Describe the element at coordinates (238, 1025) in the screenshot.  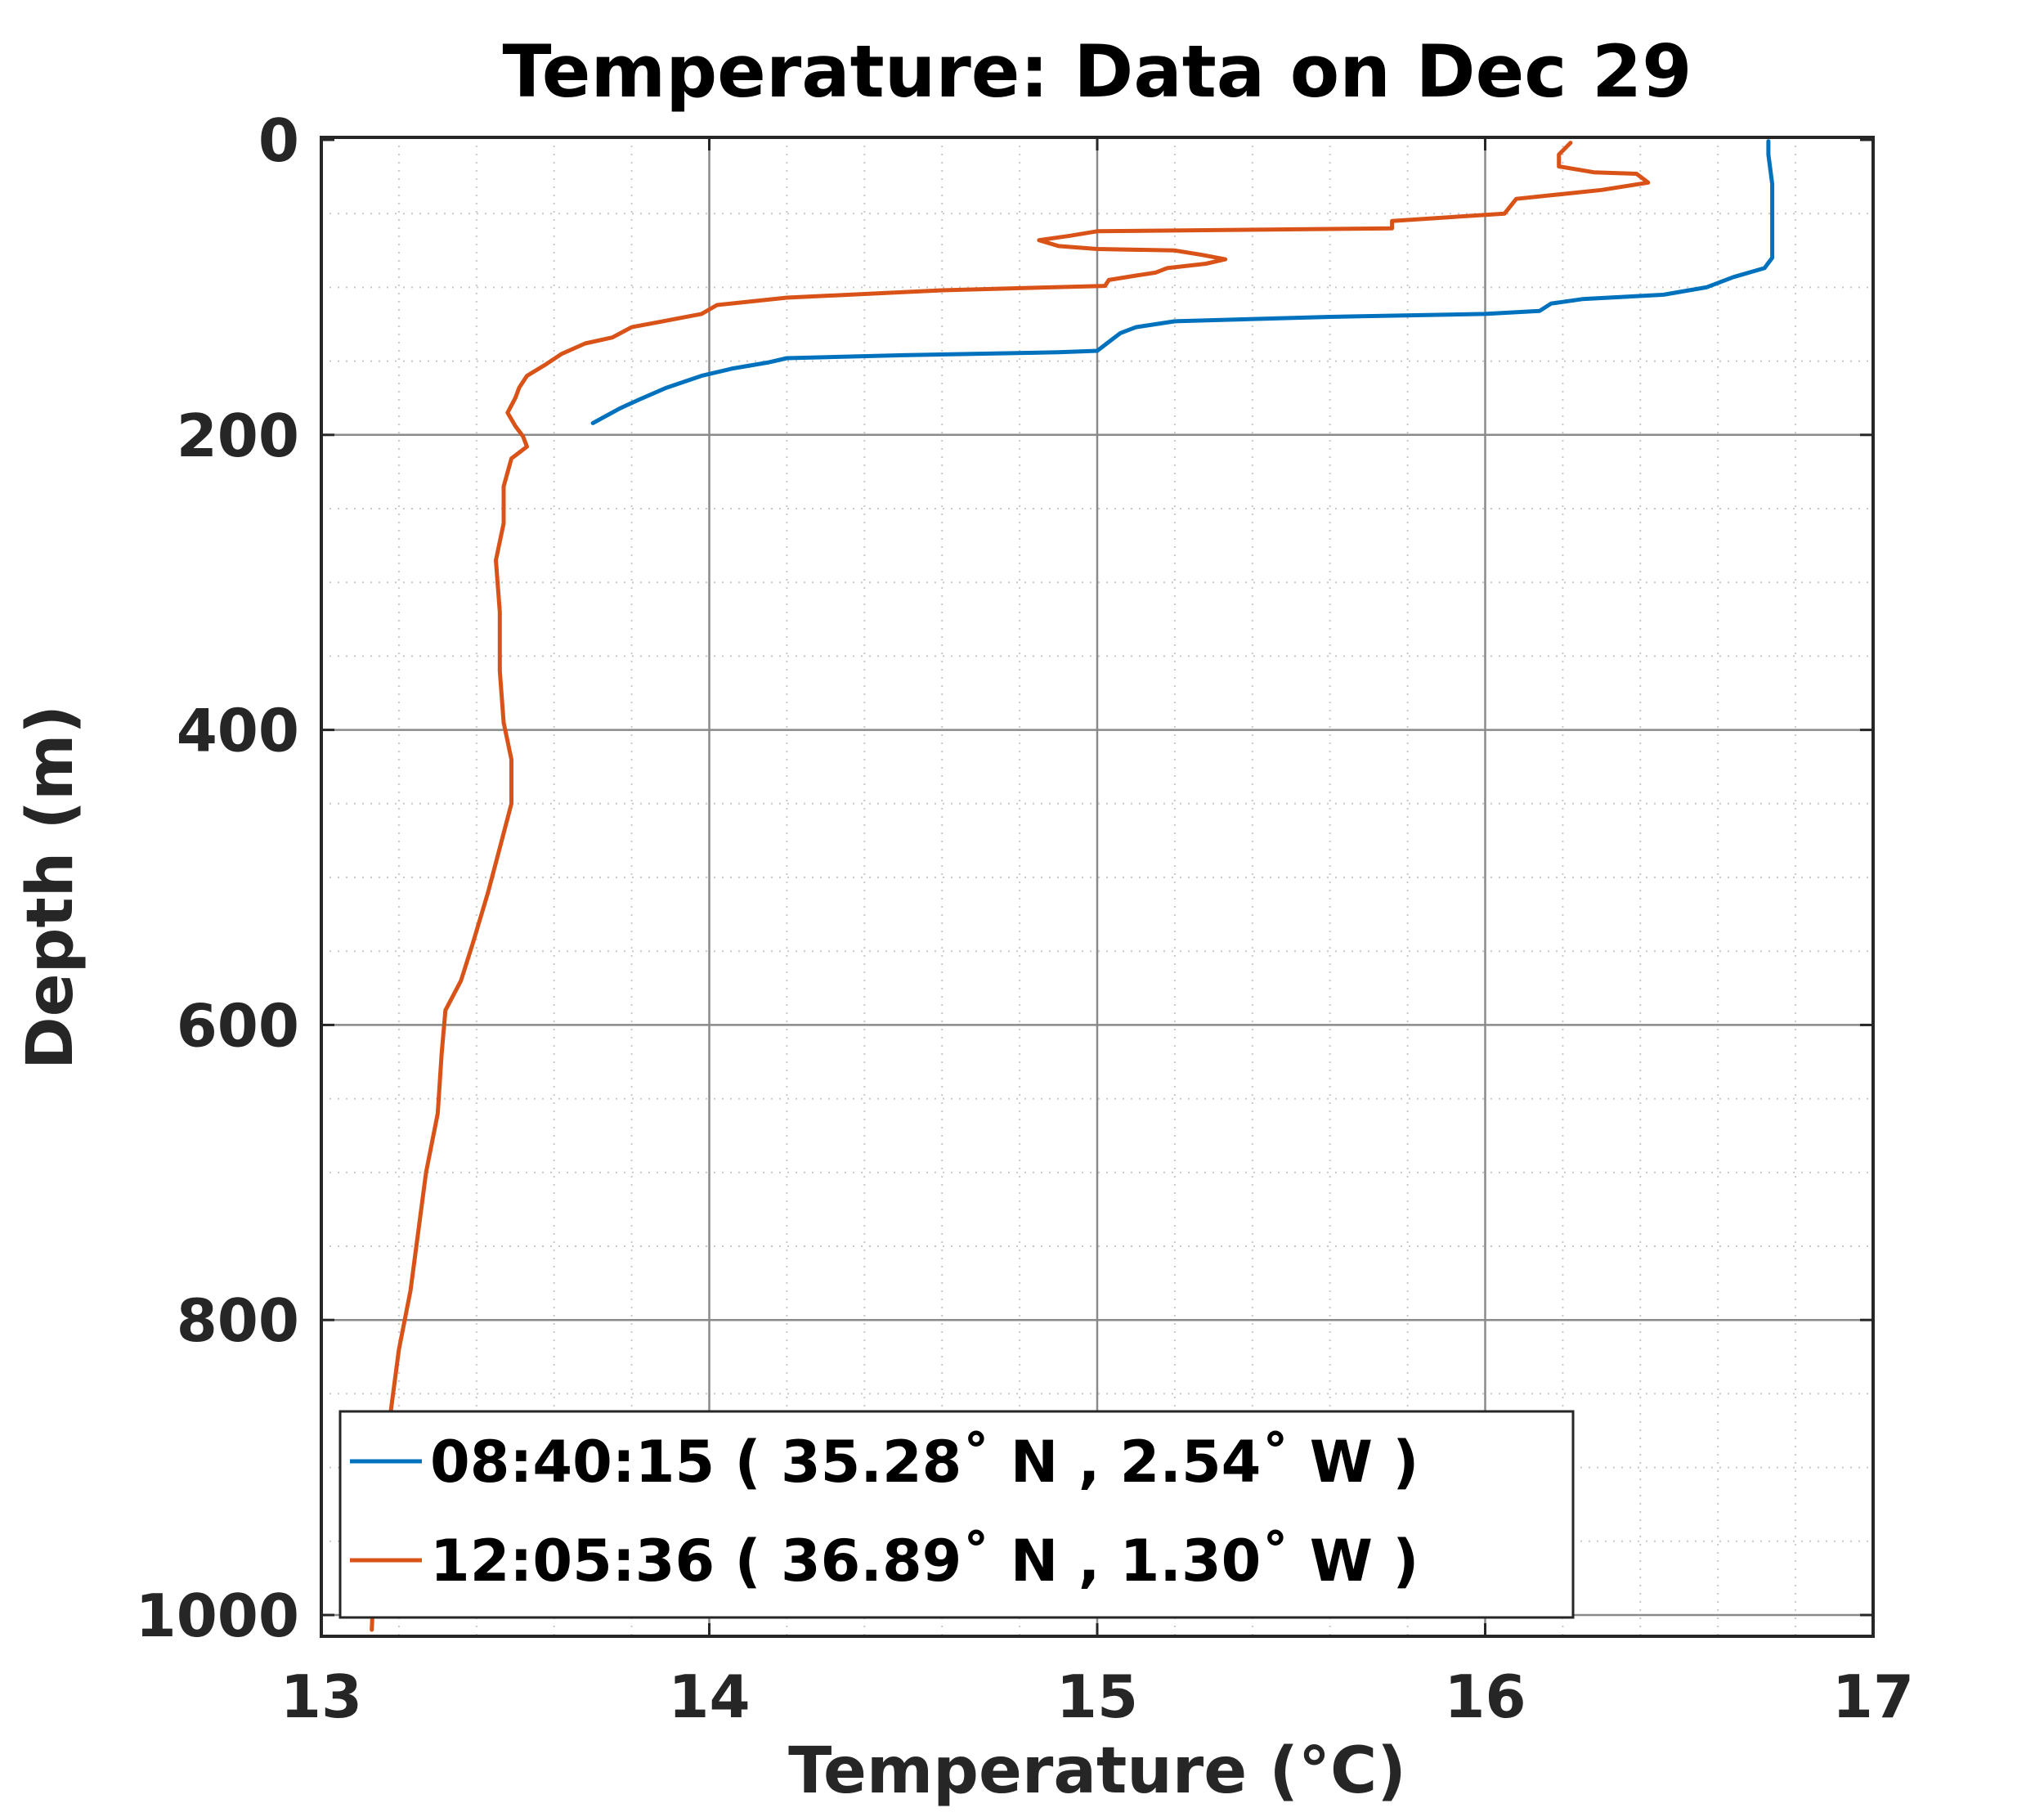
I see `y-tick-label: 600` at that location.